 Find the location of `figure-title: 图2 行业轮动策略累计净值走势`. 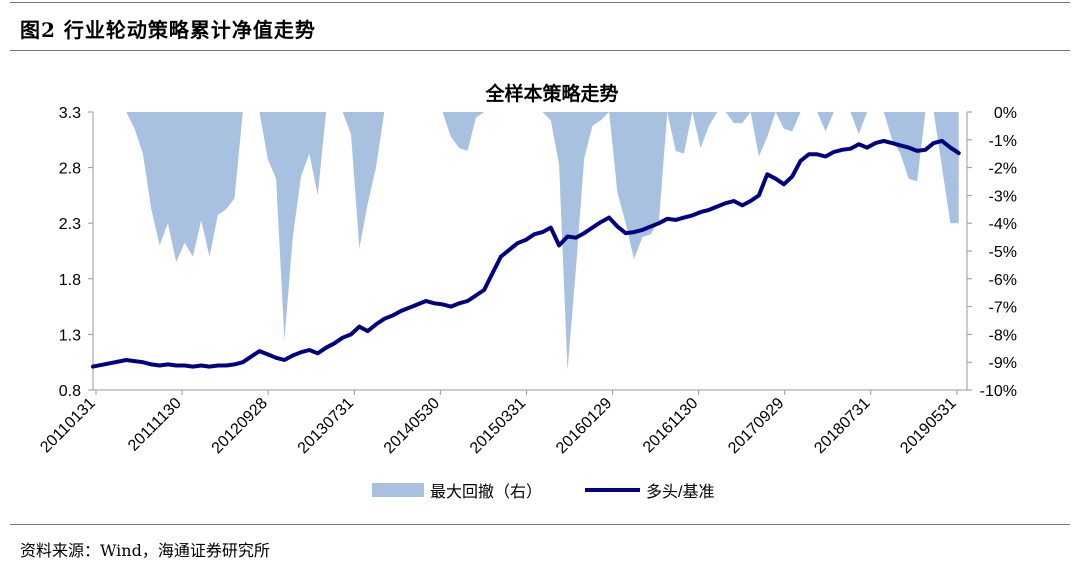

figure-title: 图2 行业轮动策略累计净值走势 is located at coordinates (168, 28).